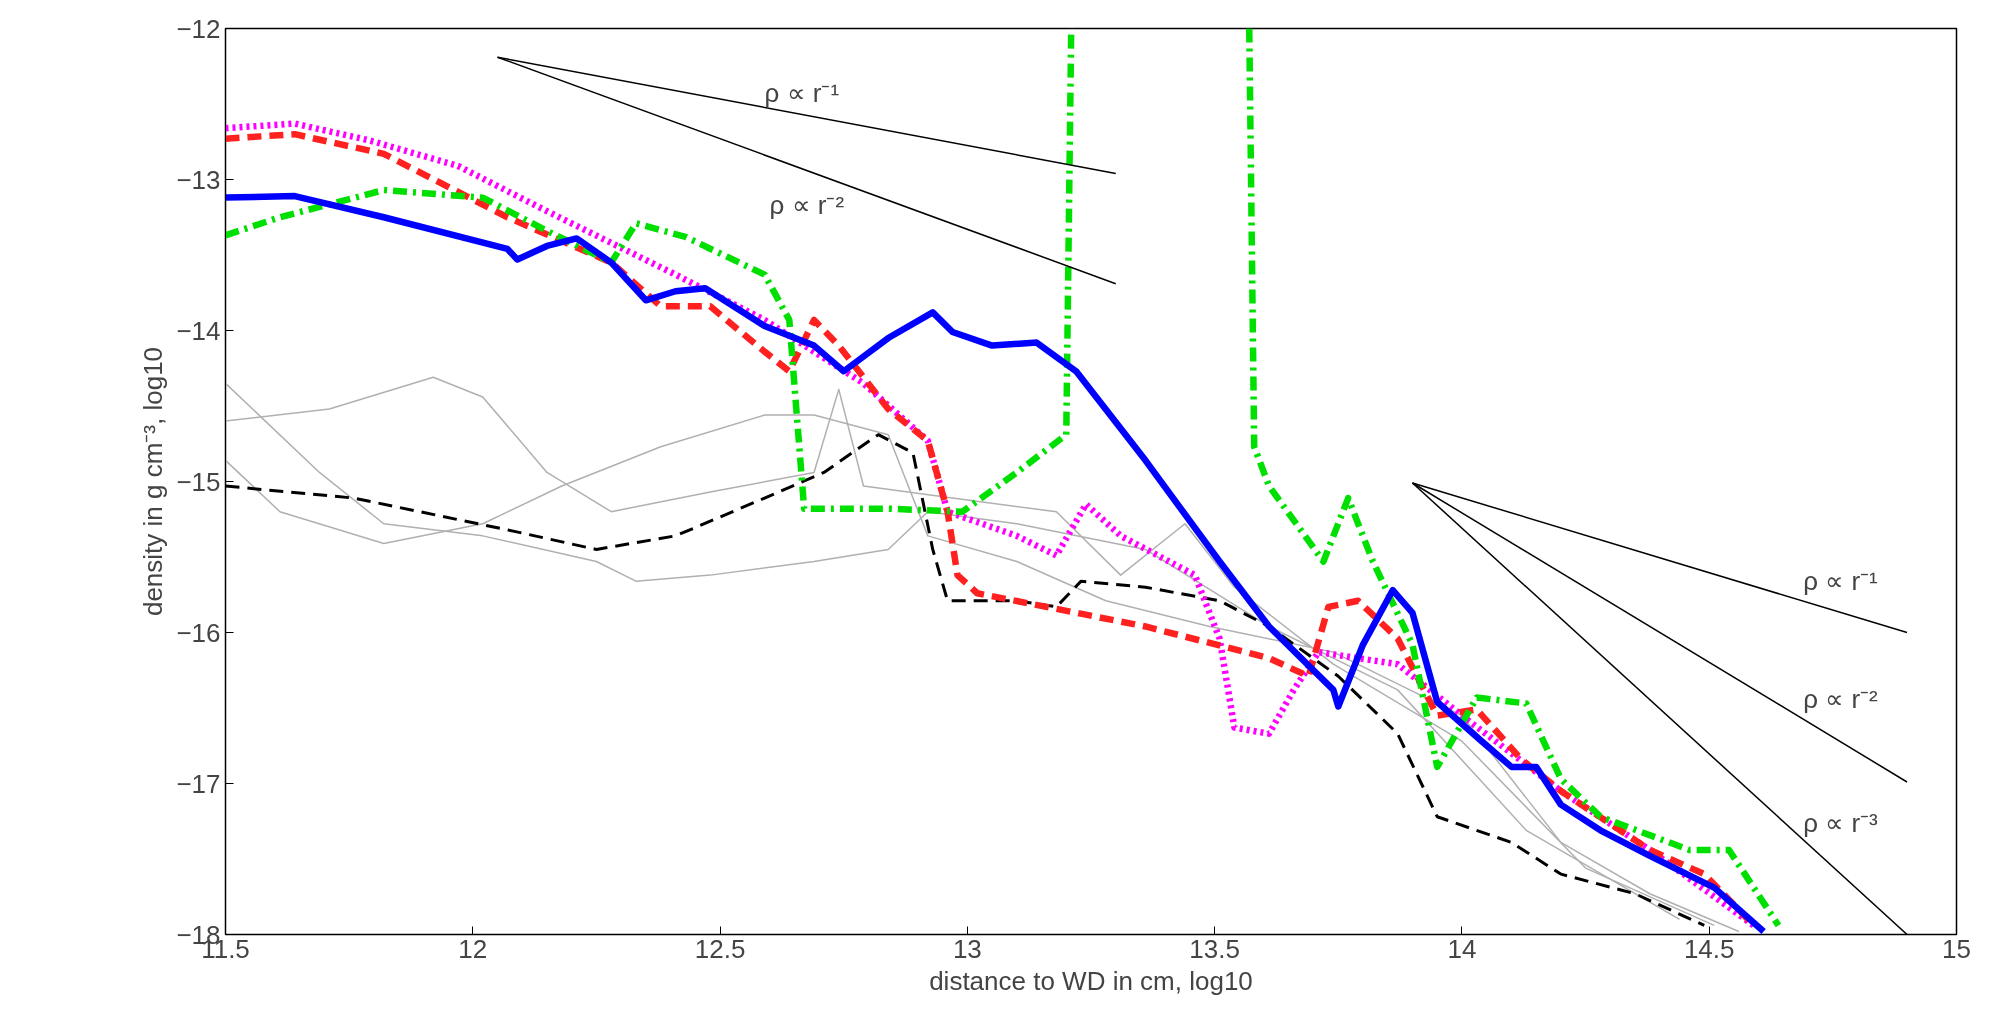 This screenshot has height=1034, width=1992. What do you see at coordinates (967, 948) in the screenshot?
I see `x-tick-label: 13` at bounding box center [967, 948].